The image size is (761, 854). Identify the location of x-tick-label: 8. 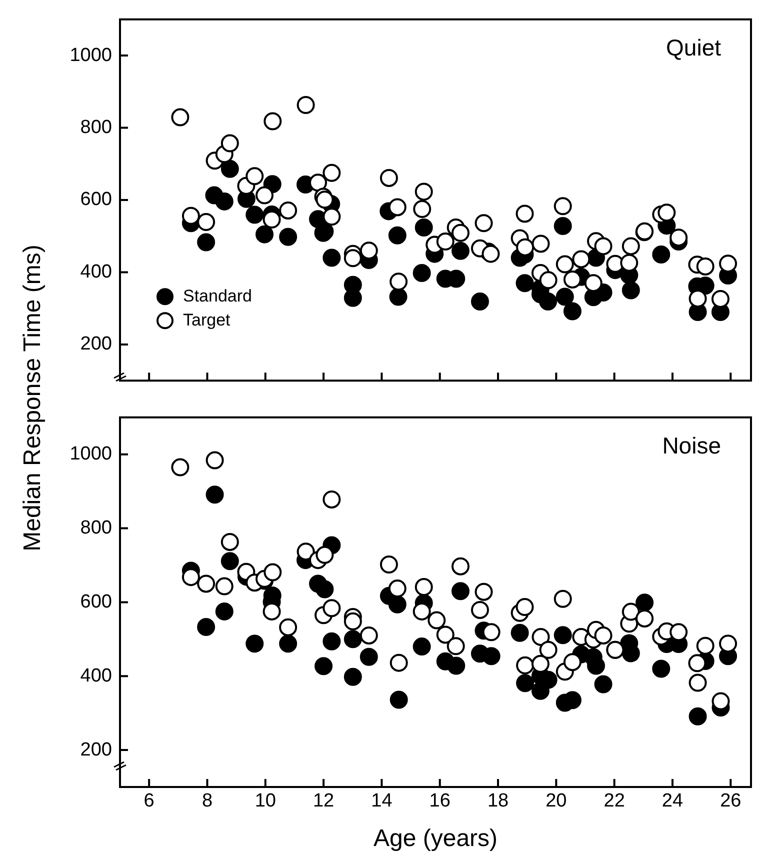
(207, 801).